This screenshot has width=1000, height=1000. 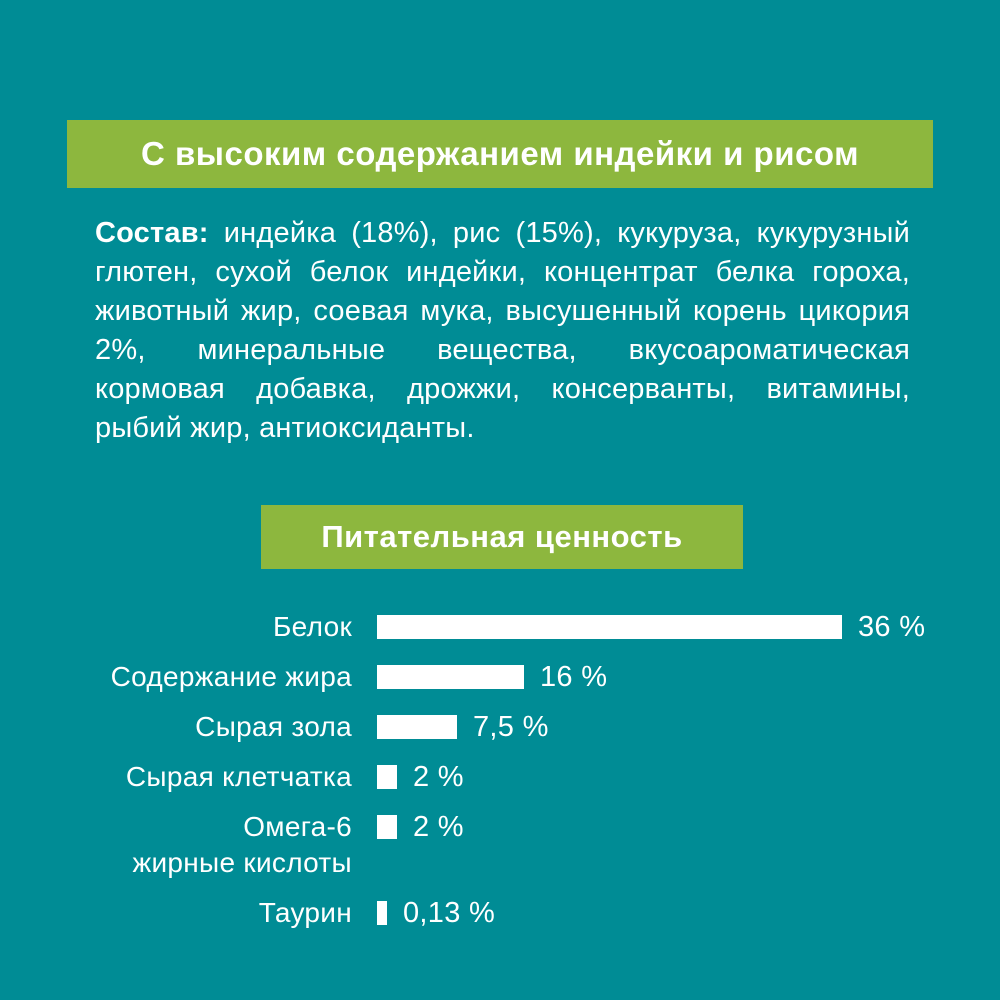 What do you see at coordinates (242, 844) in the screenshot?
I see `chart-row-label: Омега-6 жирные кислоты` at bounding box center [242, 844].